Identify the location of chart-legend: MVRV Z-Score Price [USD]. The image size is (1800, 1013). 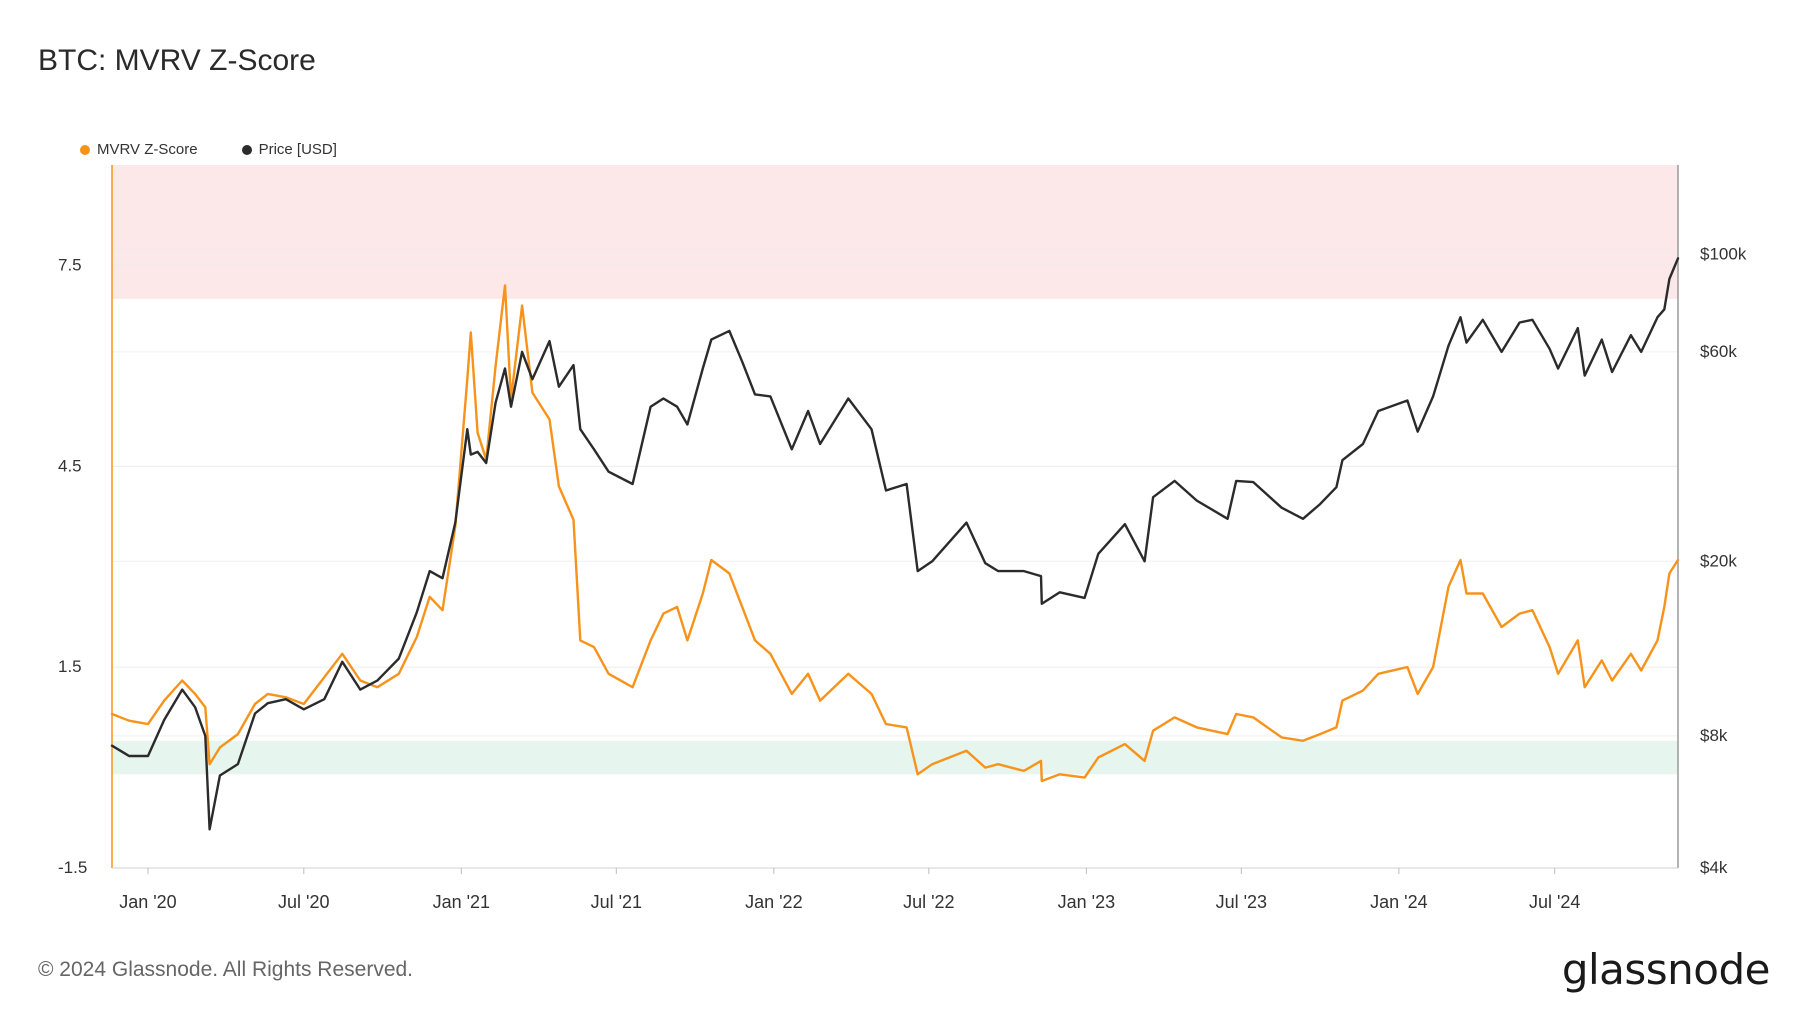
(208, 149).